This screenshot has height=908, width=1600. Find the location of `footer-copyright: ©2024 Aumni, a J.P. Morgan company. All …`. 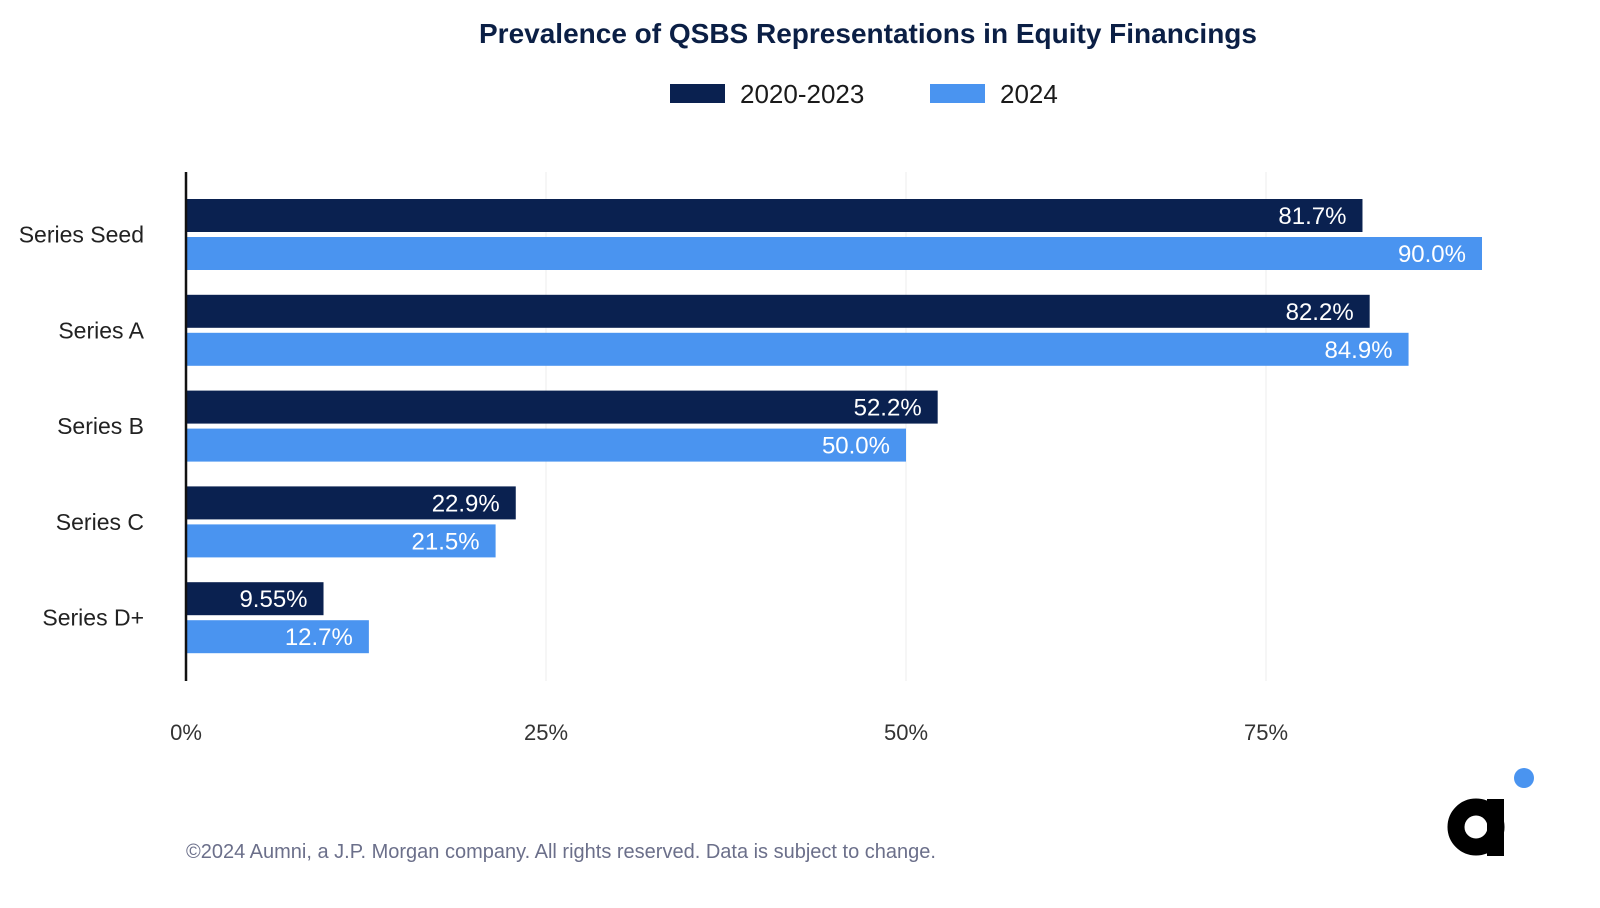

footer-copyright: ©2024 Aumni, a J.P. Morgan company. All … is located at coordinates (561, 852).